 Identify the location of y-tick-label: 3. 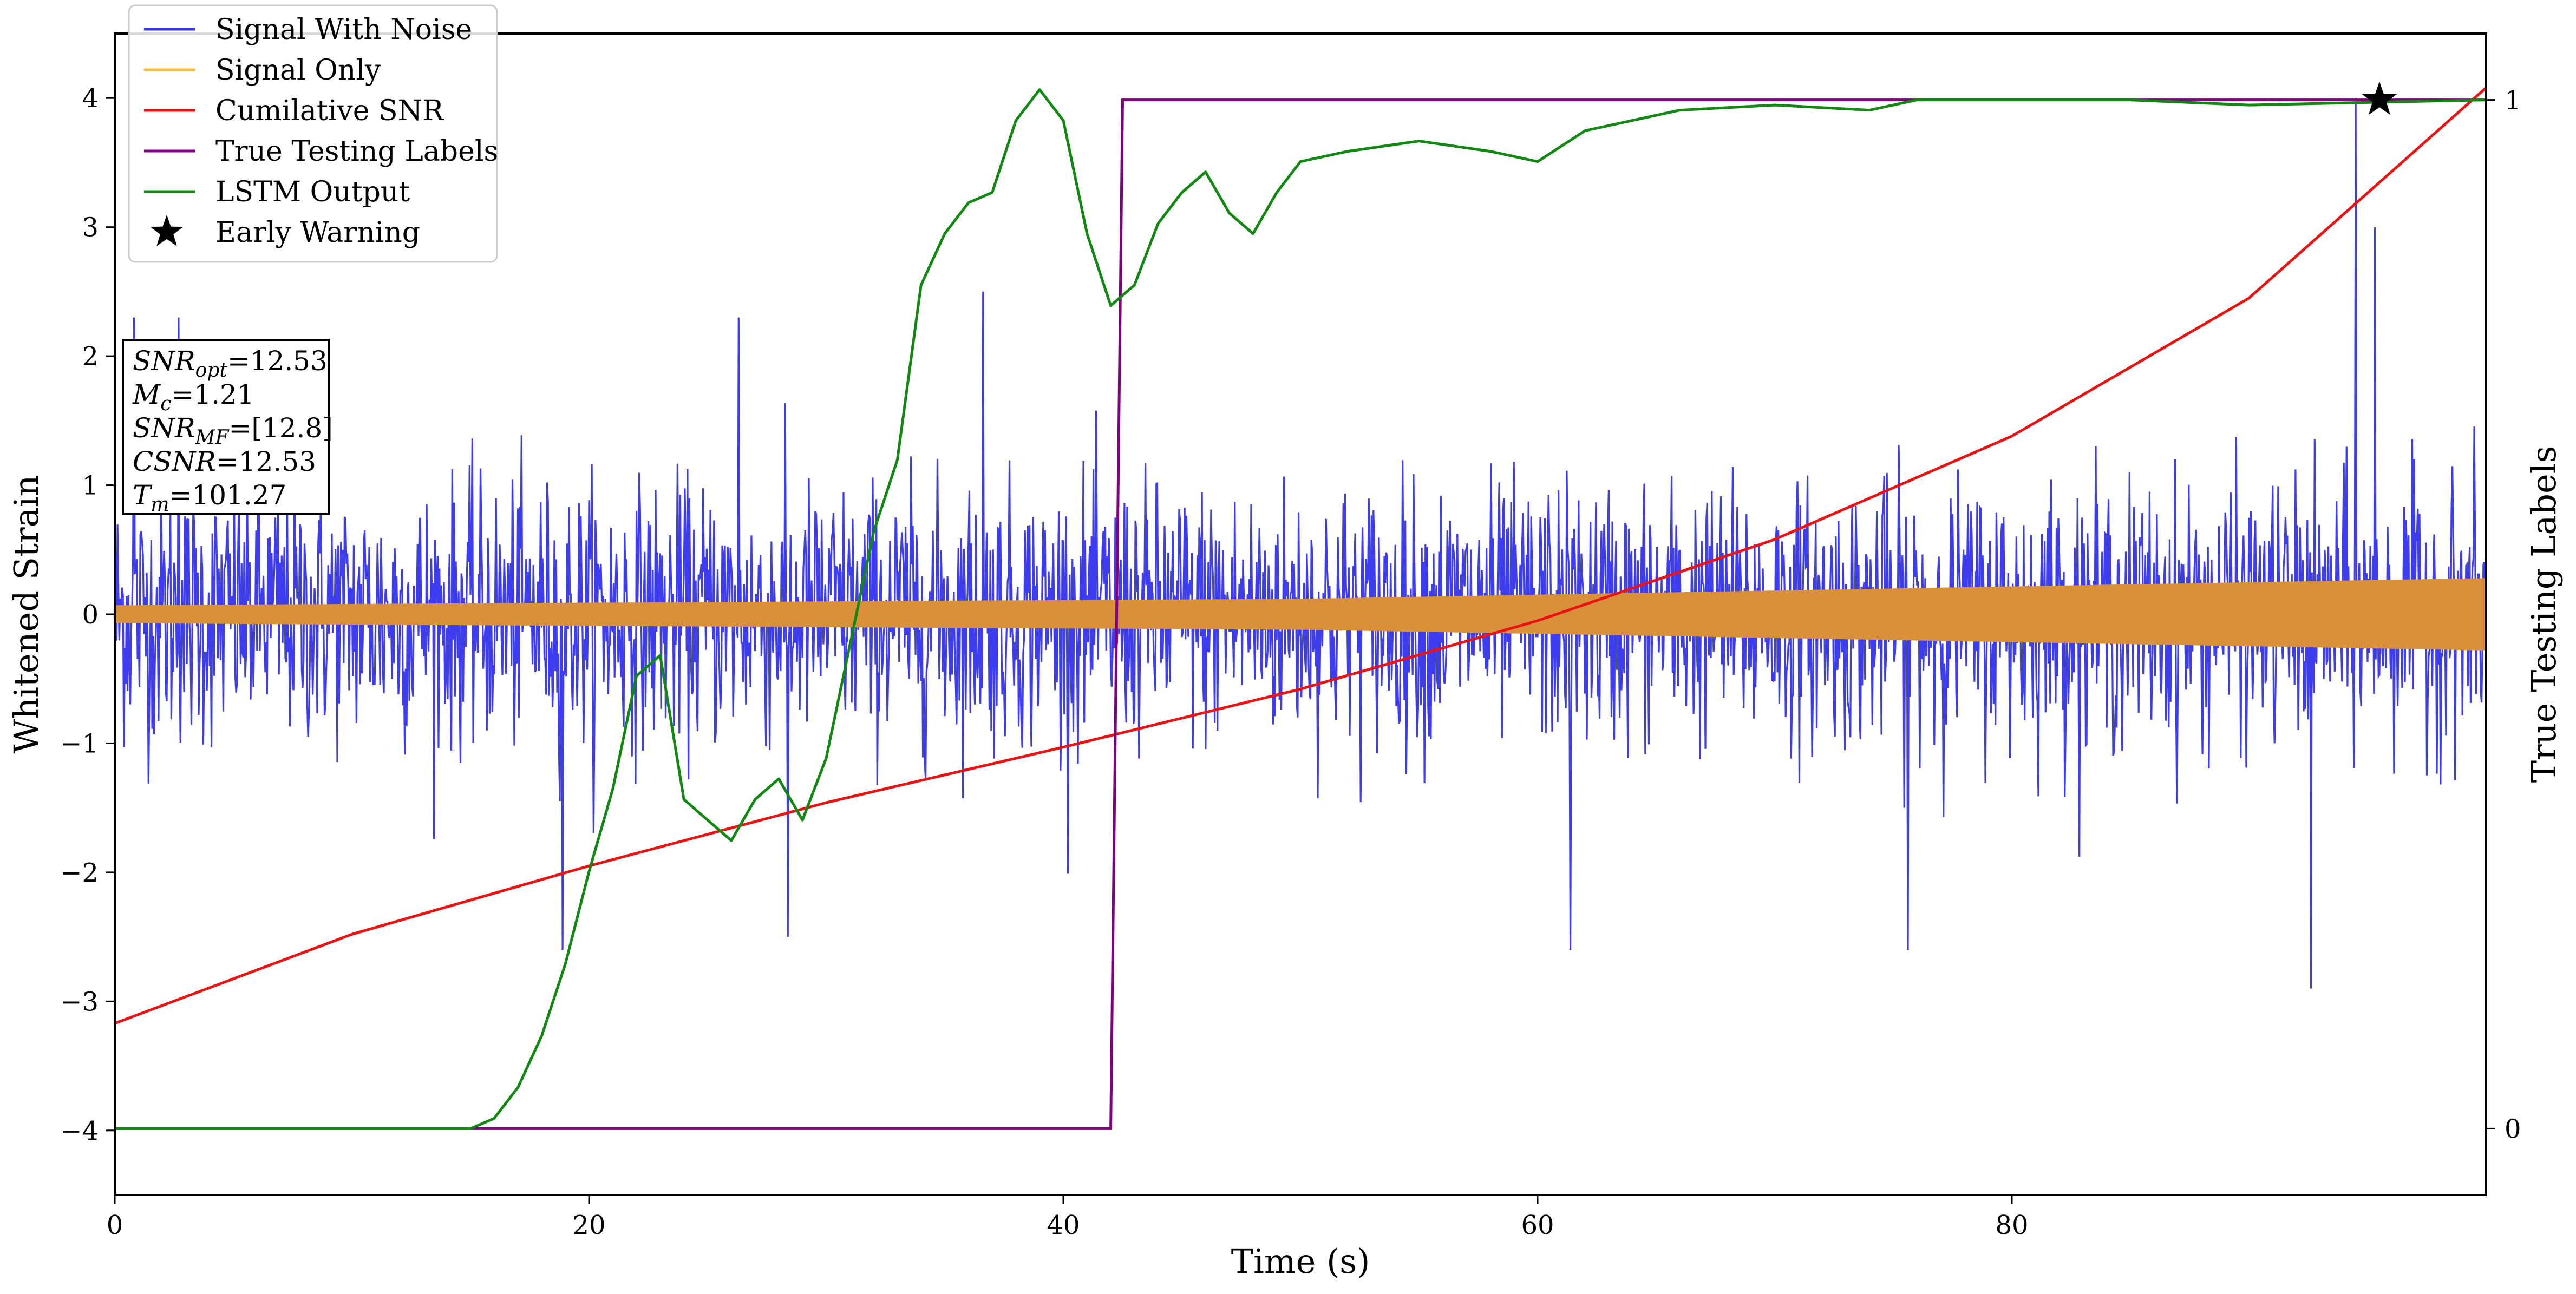
(90, 228).